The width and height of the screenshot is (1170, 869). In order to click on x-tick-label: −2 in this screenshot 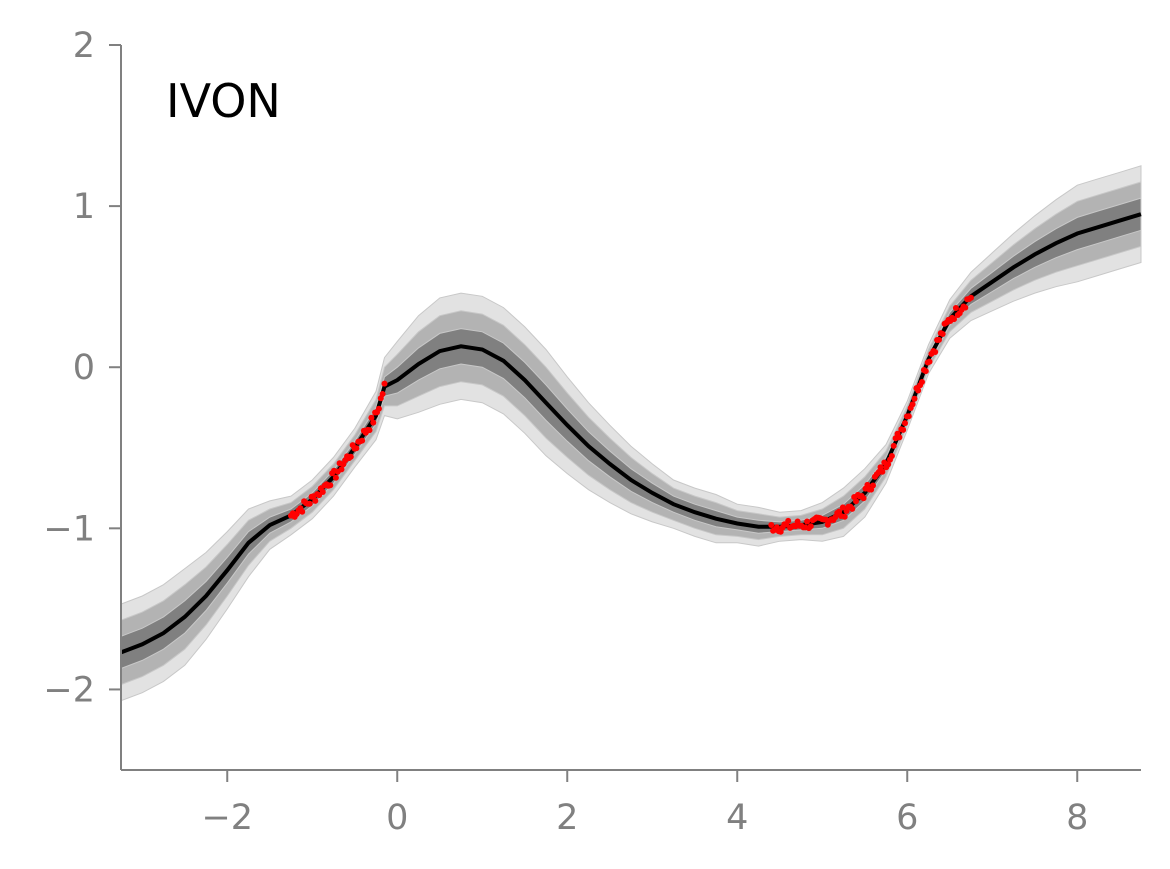, I will do `click(227, 818)`.